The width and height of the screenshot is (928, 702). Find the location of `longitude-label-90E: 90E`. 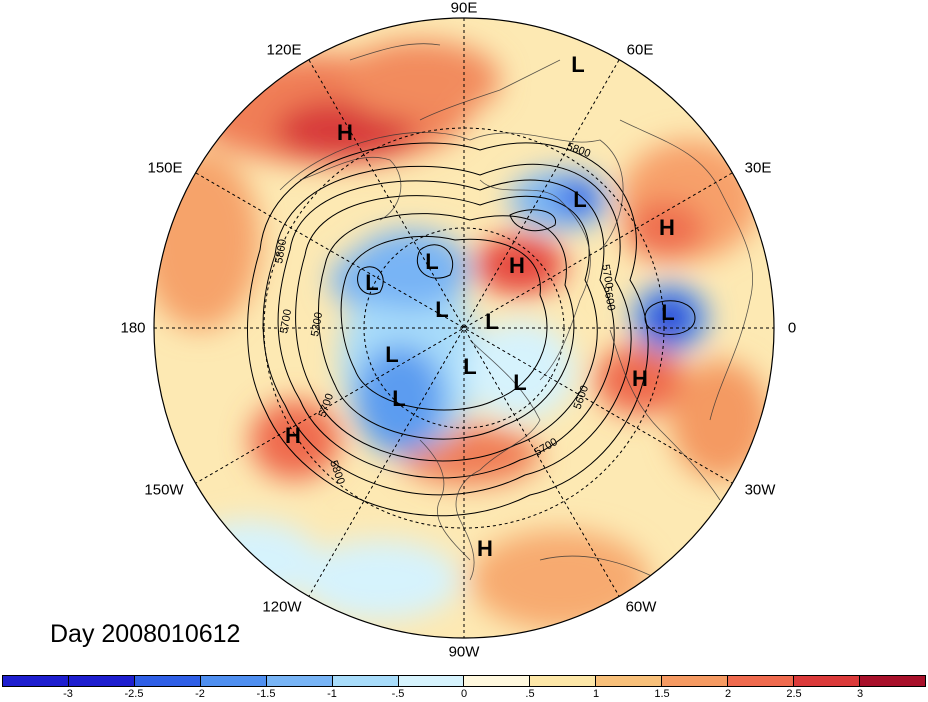

longitude-label-90E: 90E is located at coordinates (464, 8).